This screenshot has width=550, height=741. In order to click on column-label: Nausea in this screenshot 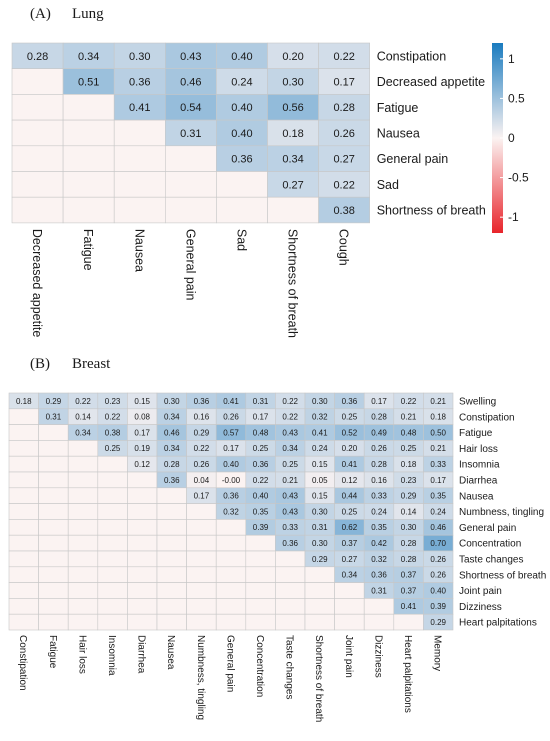, I will do `click(170, 652)`.